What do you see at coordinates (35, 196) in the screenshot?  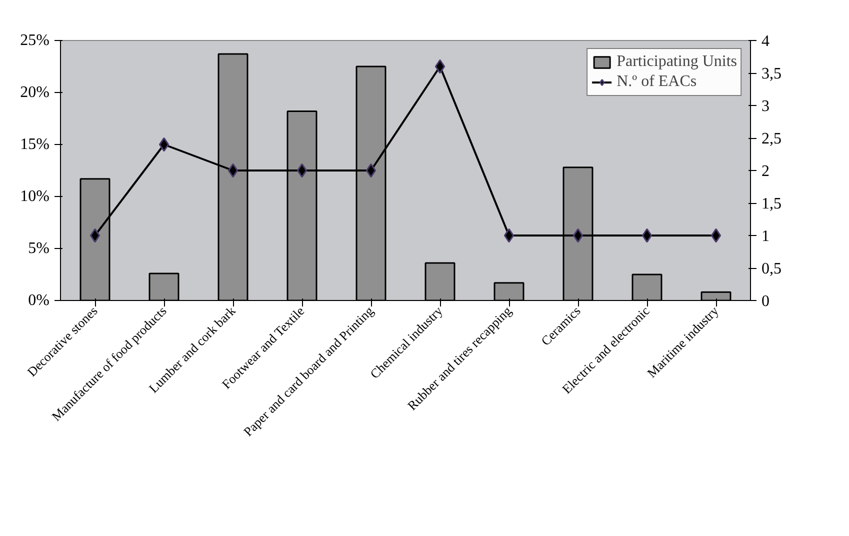 I see `y-tick-label: 10%` at bounding box center [35, 196].